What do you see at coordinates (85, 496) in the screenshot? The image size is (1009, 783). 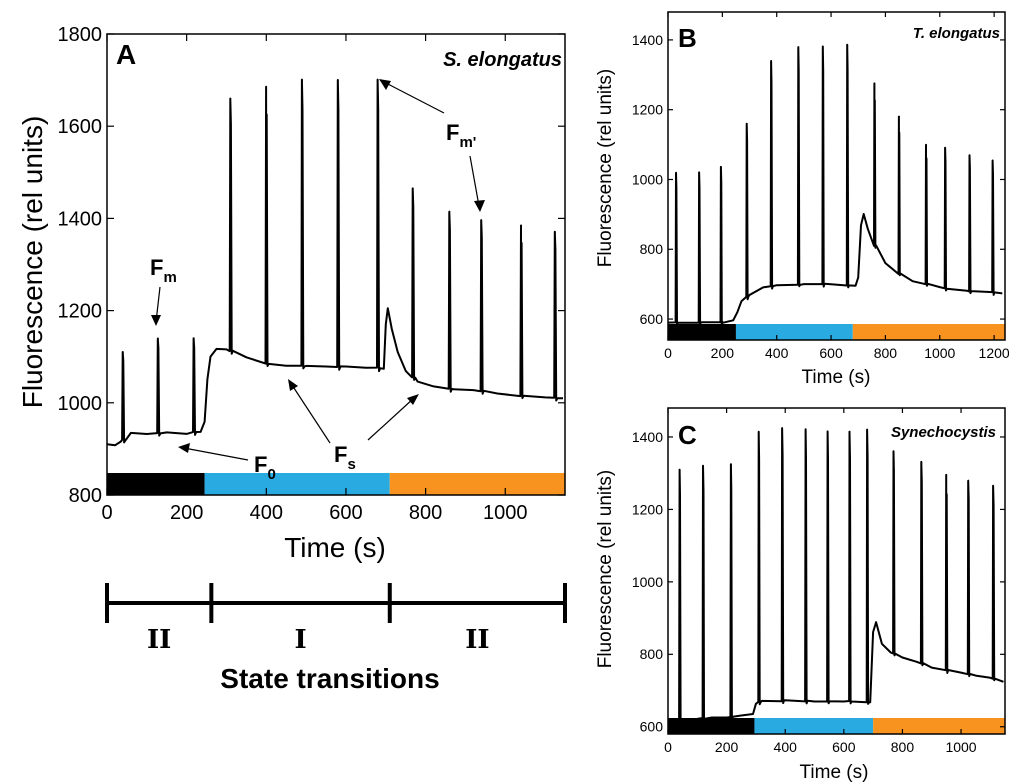 I see `panel-a-ytick-label-0: 800` at bounding box center [85, 496].